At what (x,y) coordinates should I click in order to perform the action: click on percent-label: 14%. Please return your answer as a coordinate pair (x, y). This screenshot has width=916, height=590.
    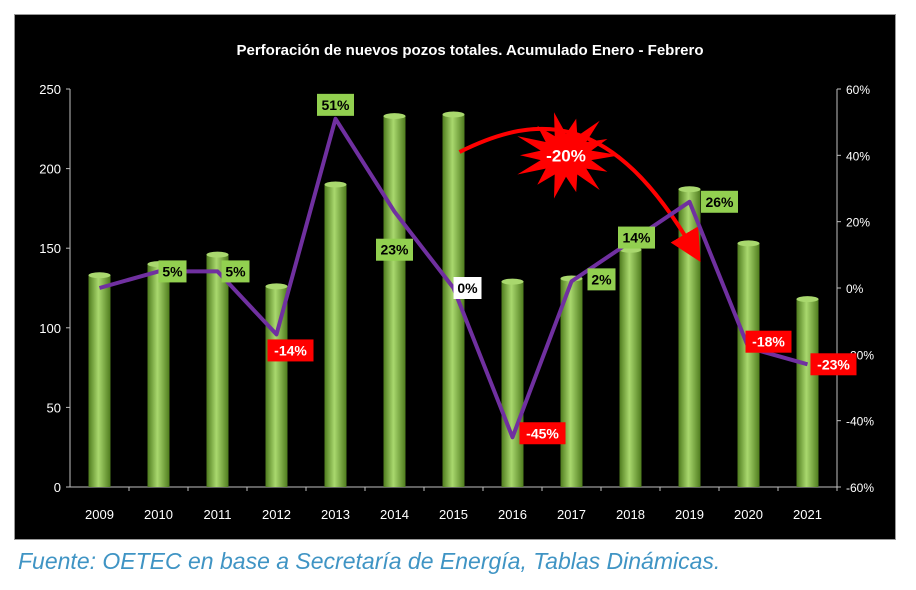
    Looking at the image, I should click on (636, 238).